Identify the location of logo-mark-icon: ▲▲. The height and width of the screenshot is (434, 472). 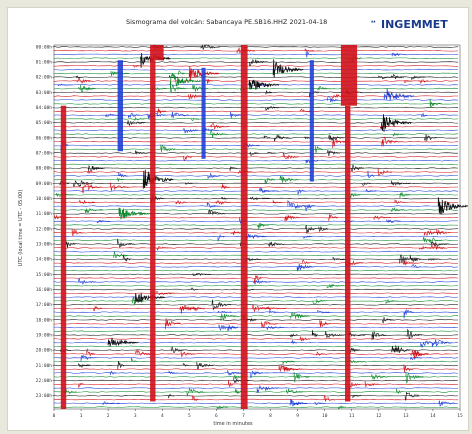
(373, 21).